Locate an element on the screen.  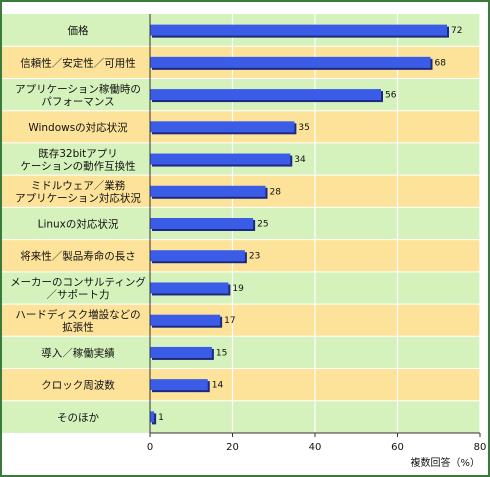
category-label-line: ／サポート力 is located at coordinates (78, 294).